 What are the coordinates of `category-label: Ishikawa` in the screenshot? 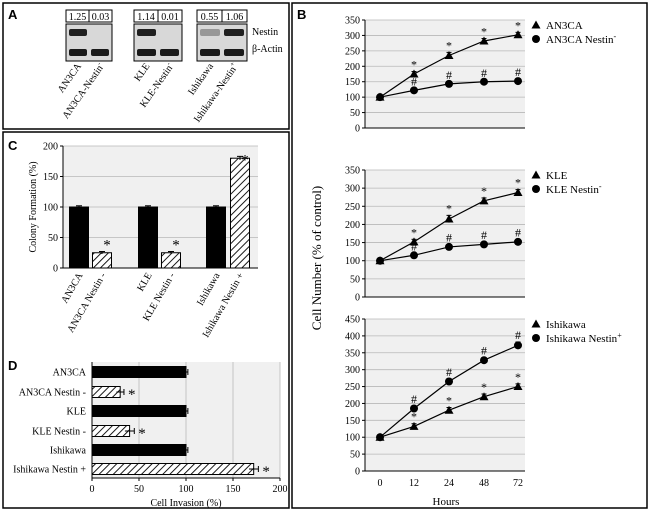 It's located at (68, 451).